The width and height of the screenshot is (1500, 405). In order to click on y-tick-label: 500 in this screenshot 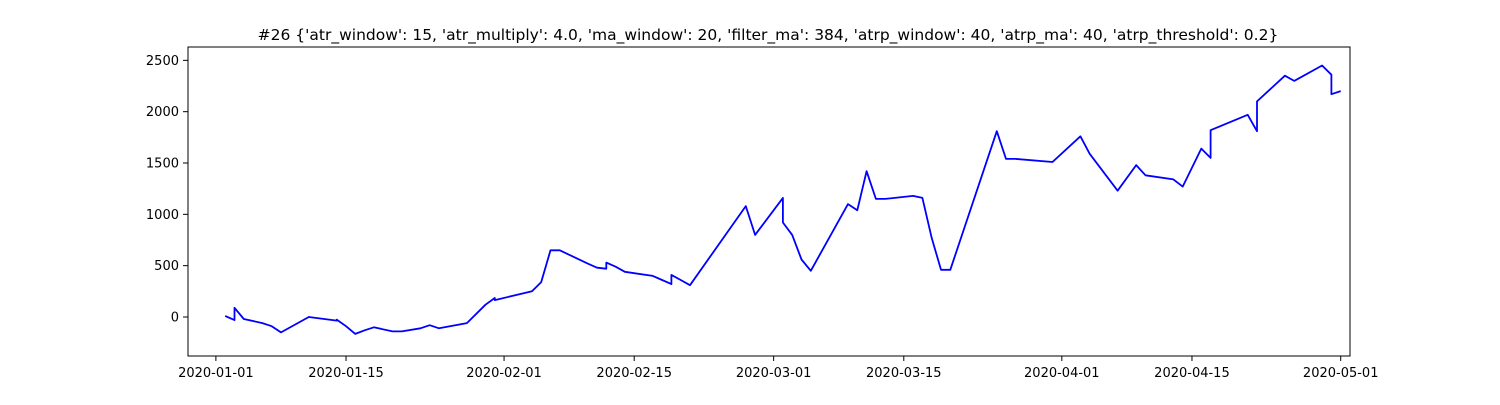, I will do `click(166, 266)`.